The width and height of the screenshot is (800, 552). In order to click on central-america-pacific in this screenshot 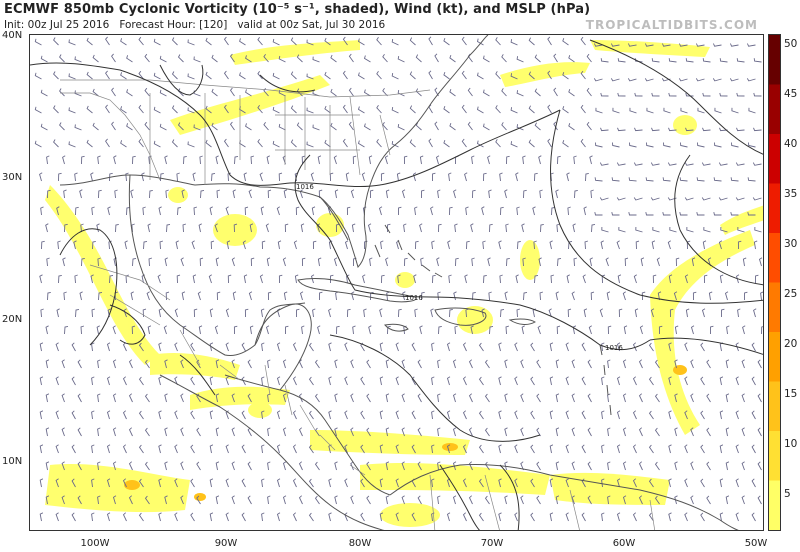, I will do `click(272, 452)`.